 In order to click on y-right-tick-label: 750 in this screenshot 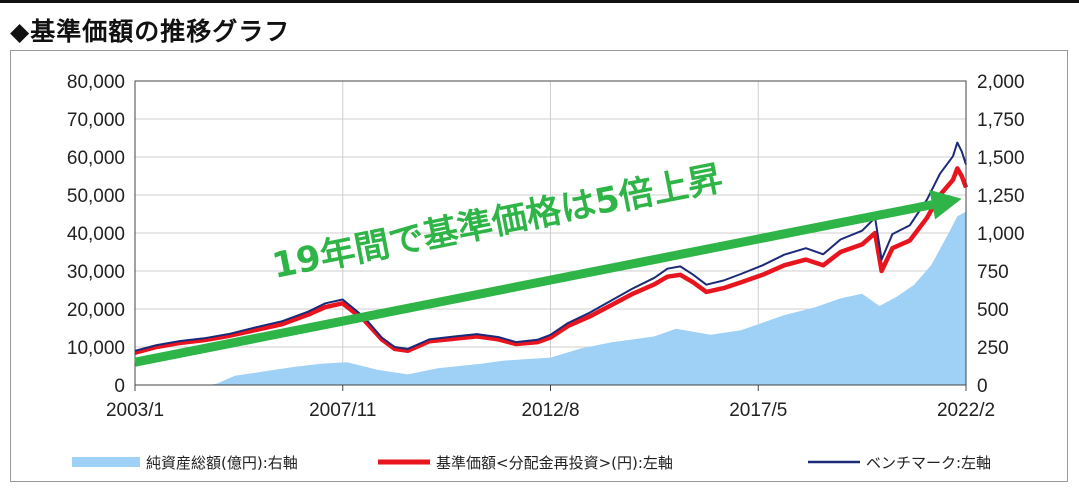, I will do `click(993, 272)`.